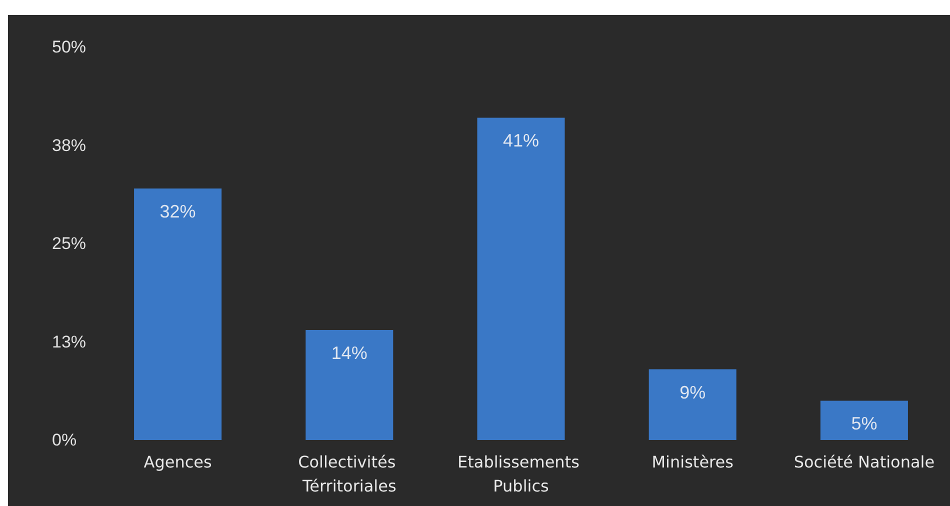 This screenshot has height=506, width=950. What do you see at coordinates (521, 474) in the screenshot?
I see `x-tick-label: Etablissements Publics` at bounding box center [521, 474].